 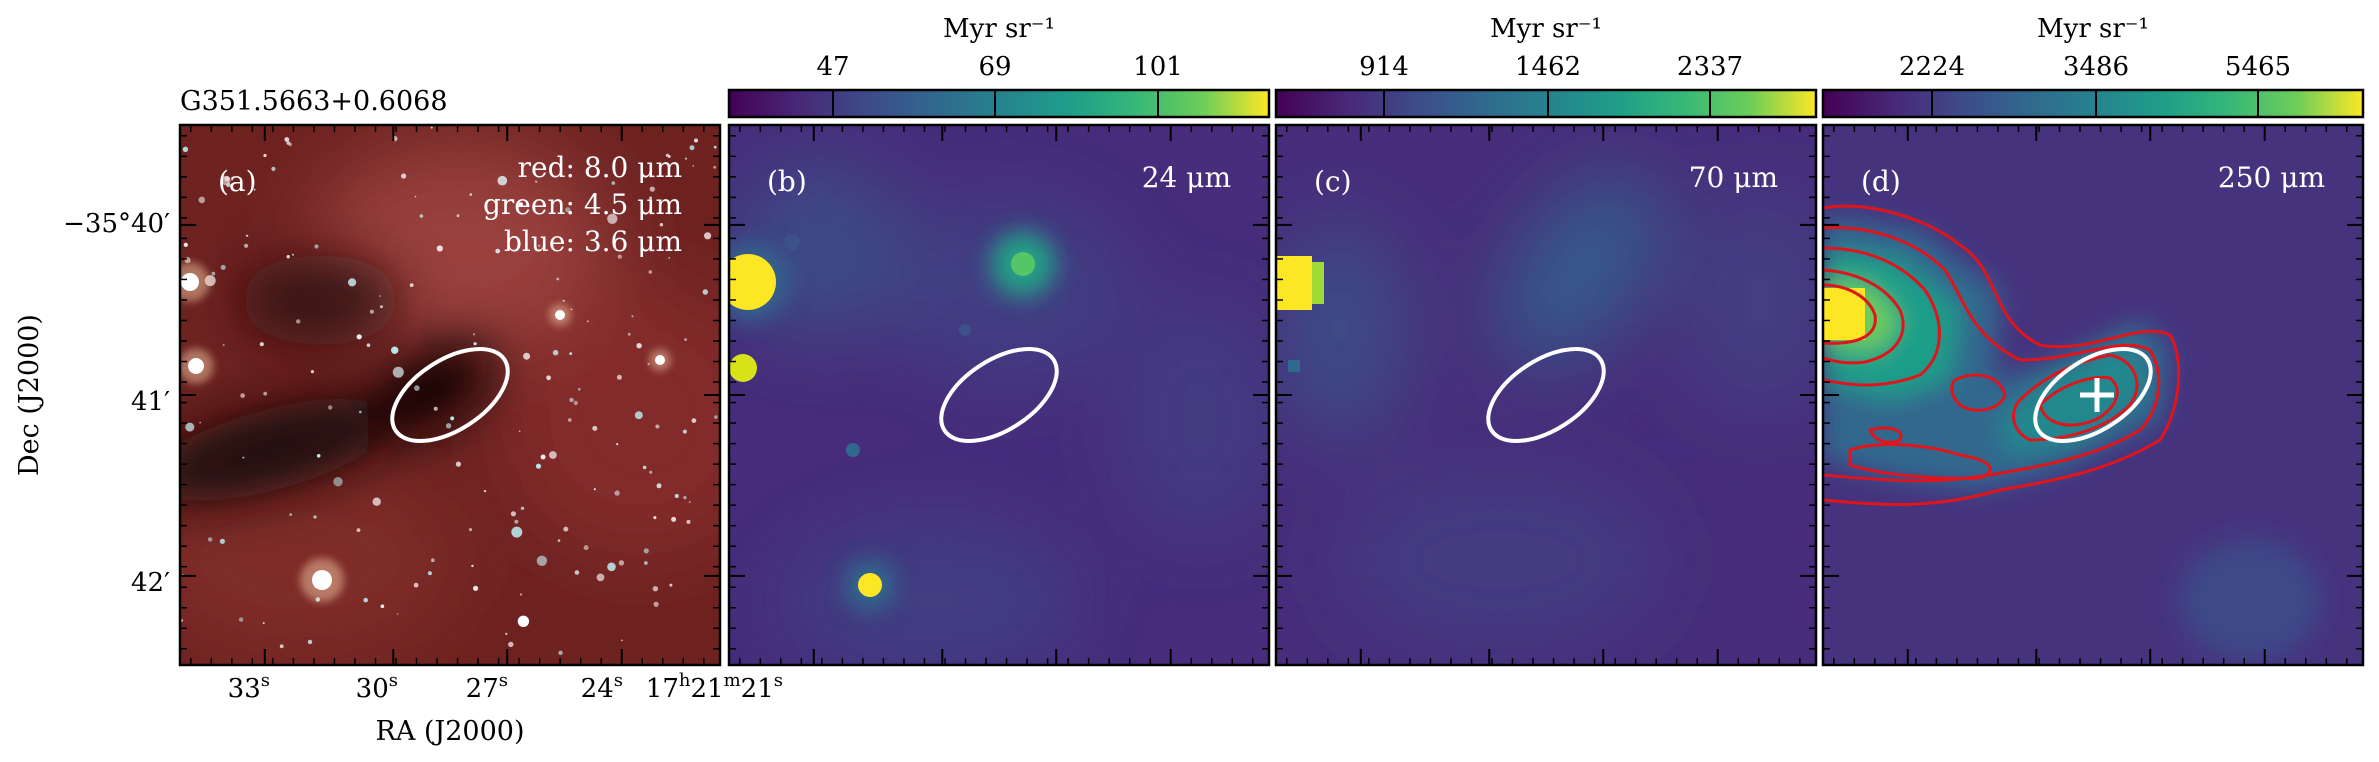 What do you see at coordinates (1546, 395) in the screenshot?
I see `ellipse-panel-c` at bounding box center [1546, 395].